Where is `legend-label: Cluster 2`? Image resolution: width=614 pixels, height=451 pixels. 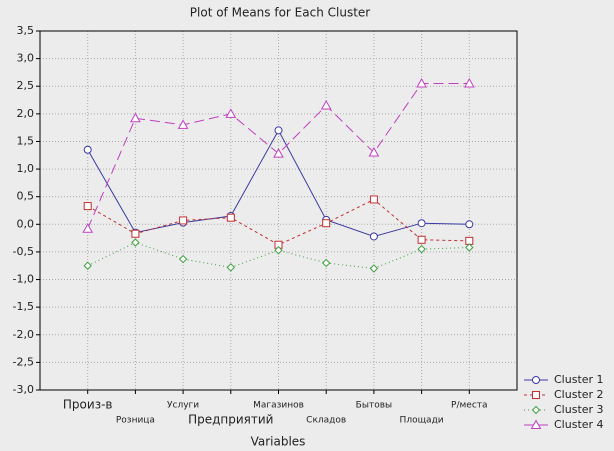 legend-label: Cluster 2 is located at coordinates (579, 394).